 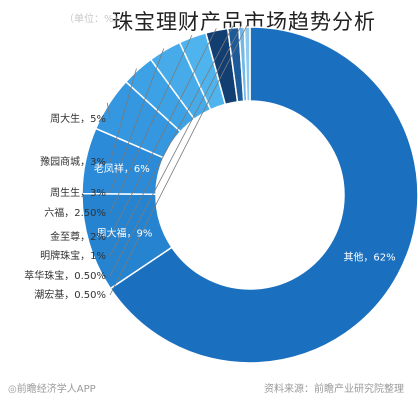 I want to click on footer-source-text: 资料来源：前瞻产业研究院整理, so click(x=334, y=389).